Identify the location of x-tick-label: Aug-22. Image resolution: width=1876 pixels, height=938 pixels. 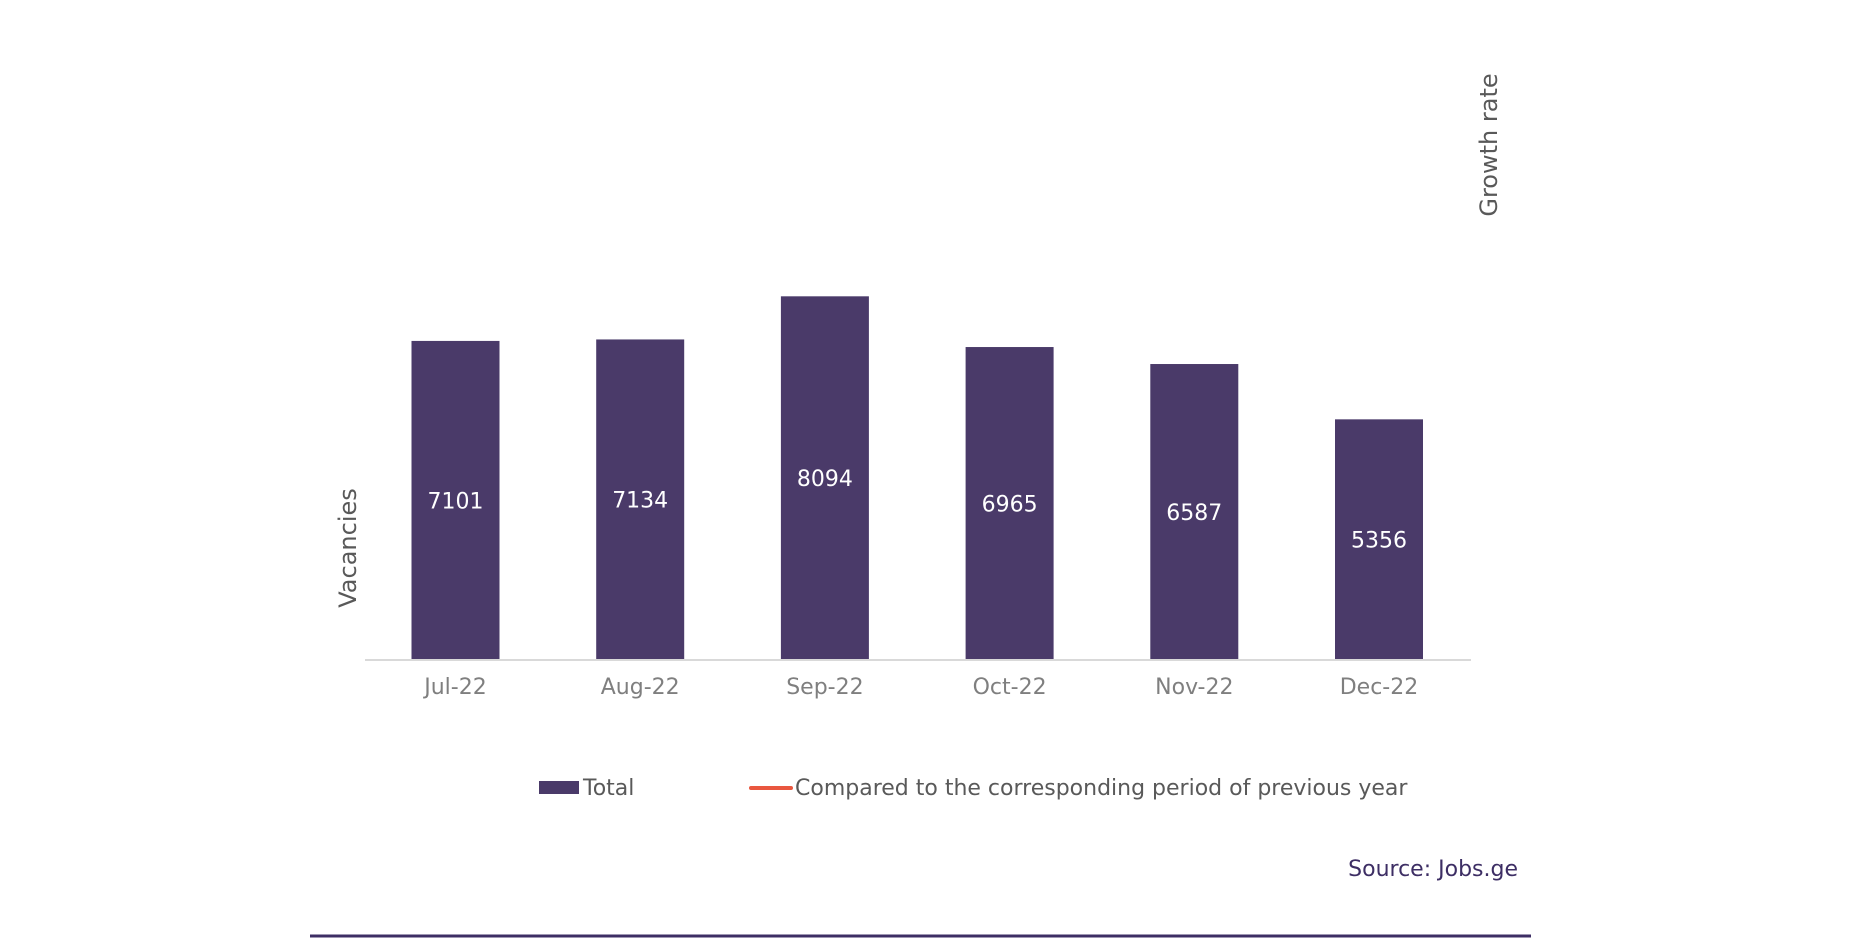
(640, 687).